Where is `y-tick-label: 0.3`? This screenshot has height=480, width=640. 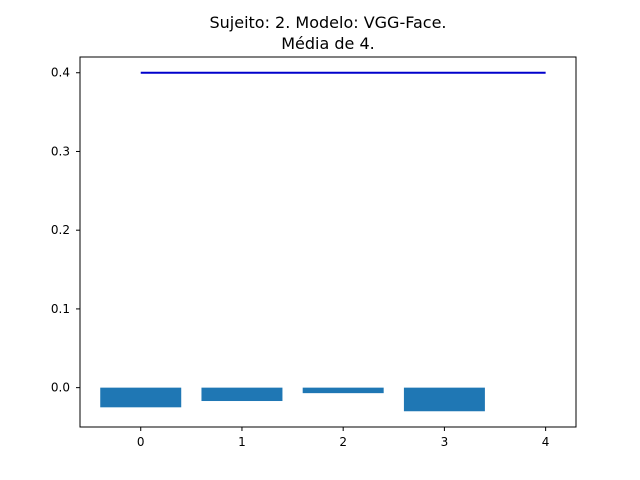
y-tick-label: 0.3 is located at coordinates (60, 151).